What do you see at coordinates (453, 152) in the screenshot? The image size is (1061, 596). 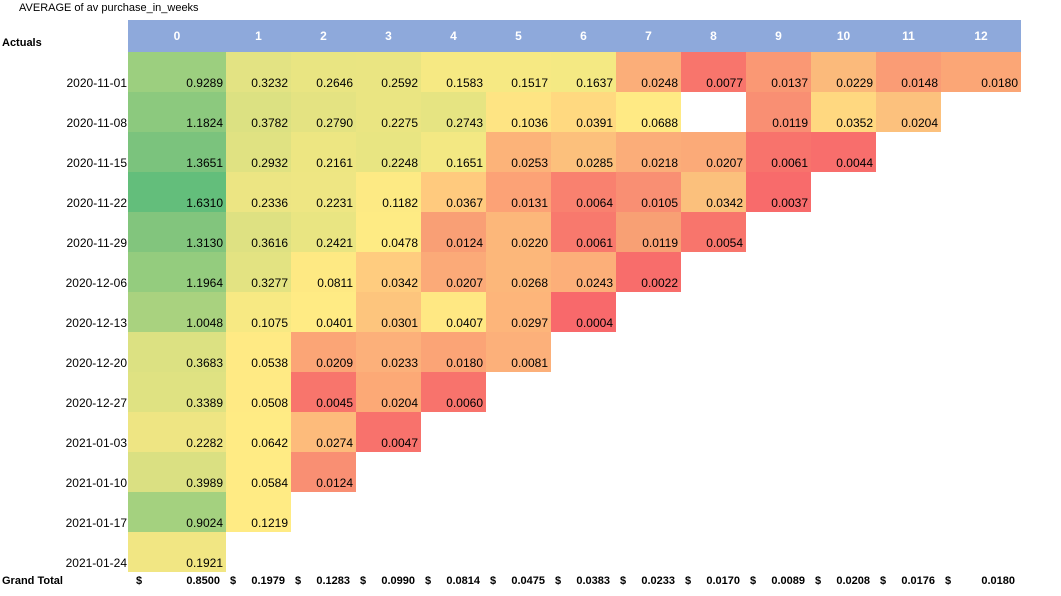 I see `table-cell: 0.1651` at bounding box center [453, 152].